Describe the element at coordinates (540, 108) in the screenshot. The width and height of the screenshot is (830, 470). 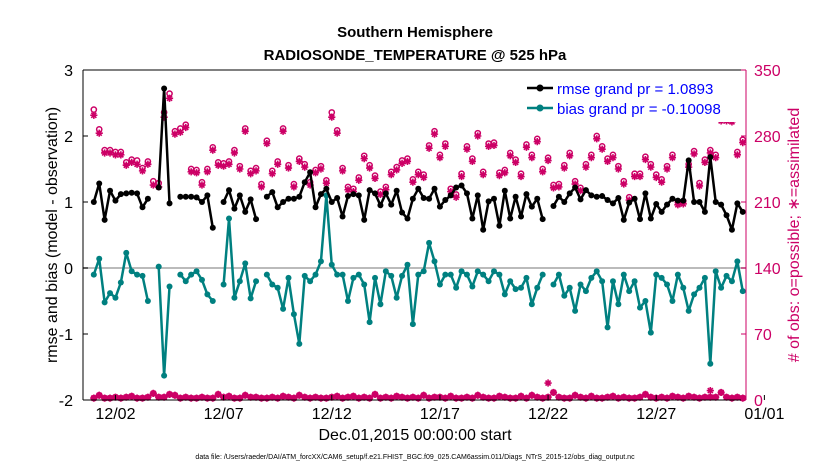
I see `legend-bias-marker` at that location.